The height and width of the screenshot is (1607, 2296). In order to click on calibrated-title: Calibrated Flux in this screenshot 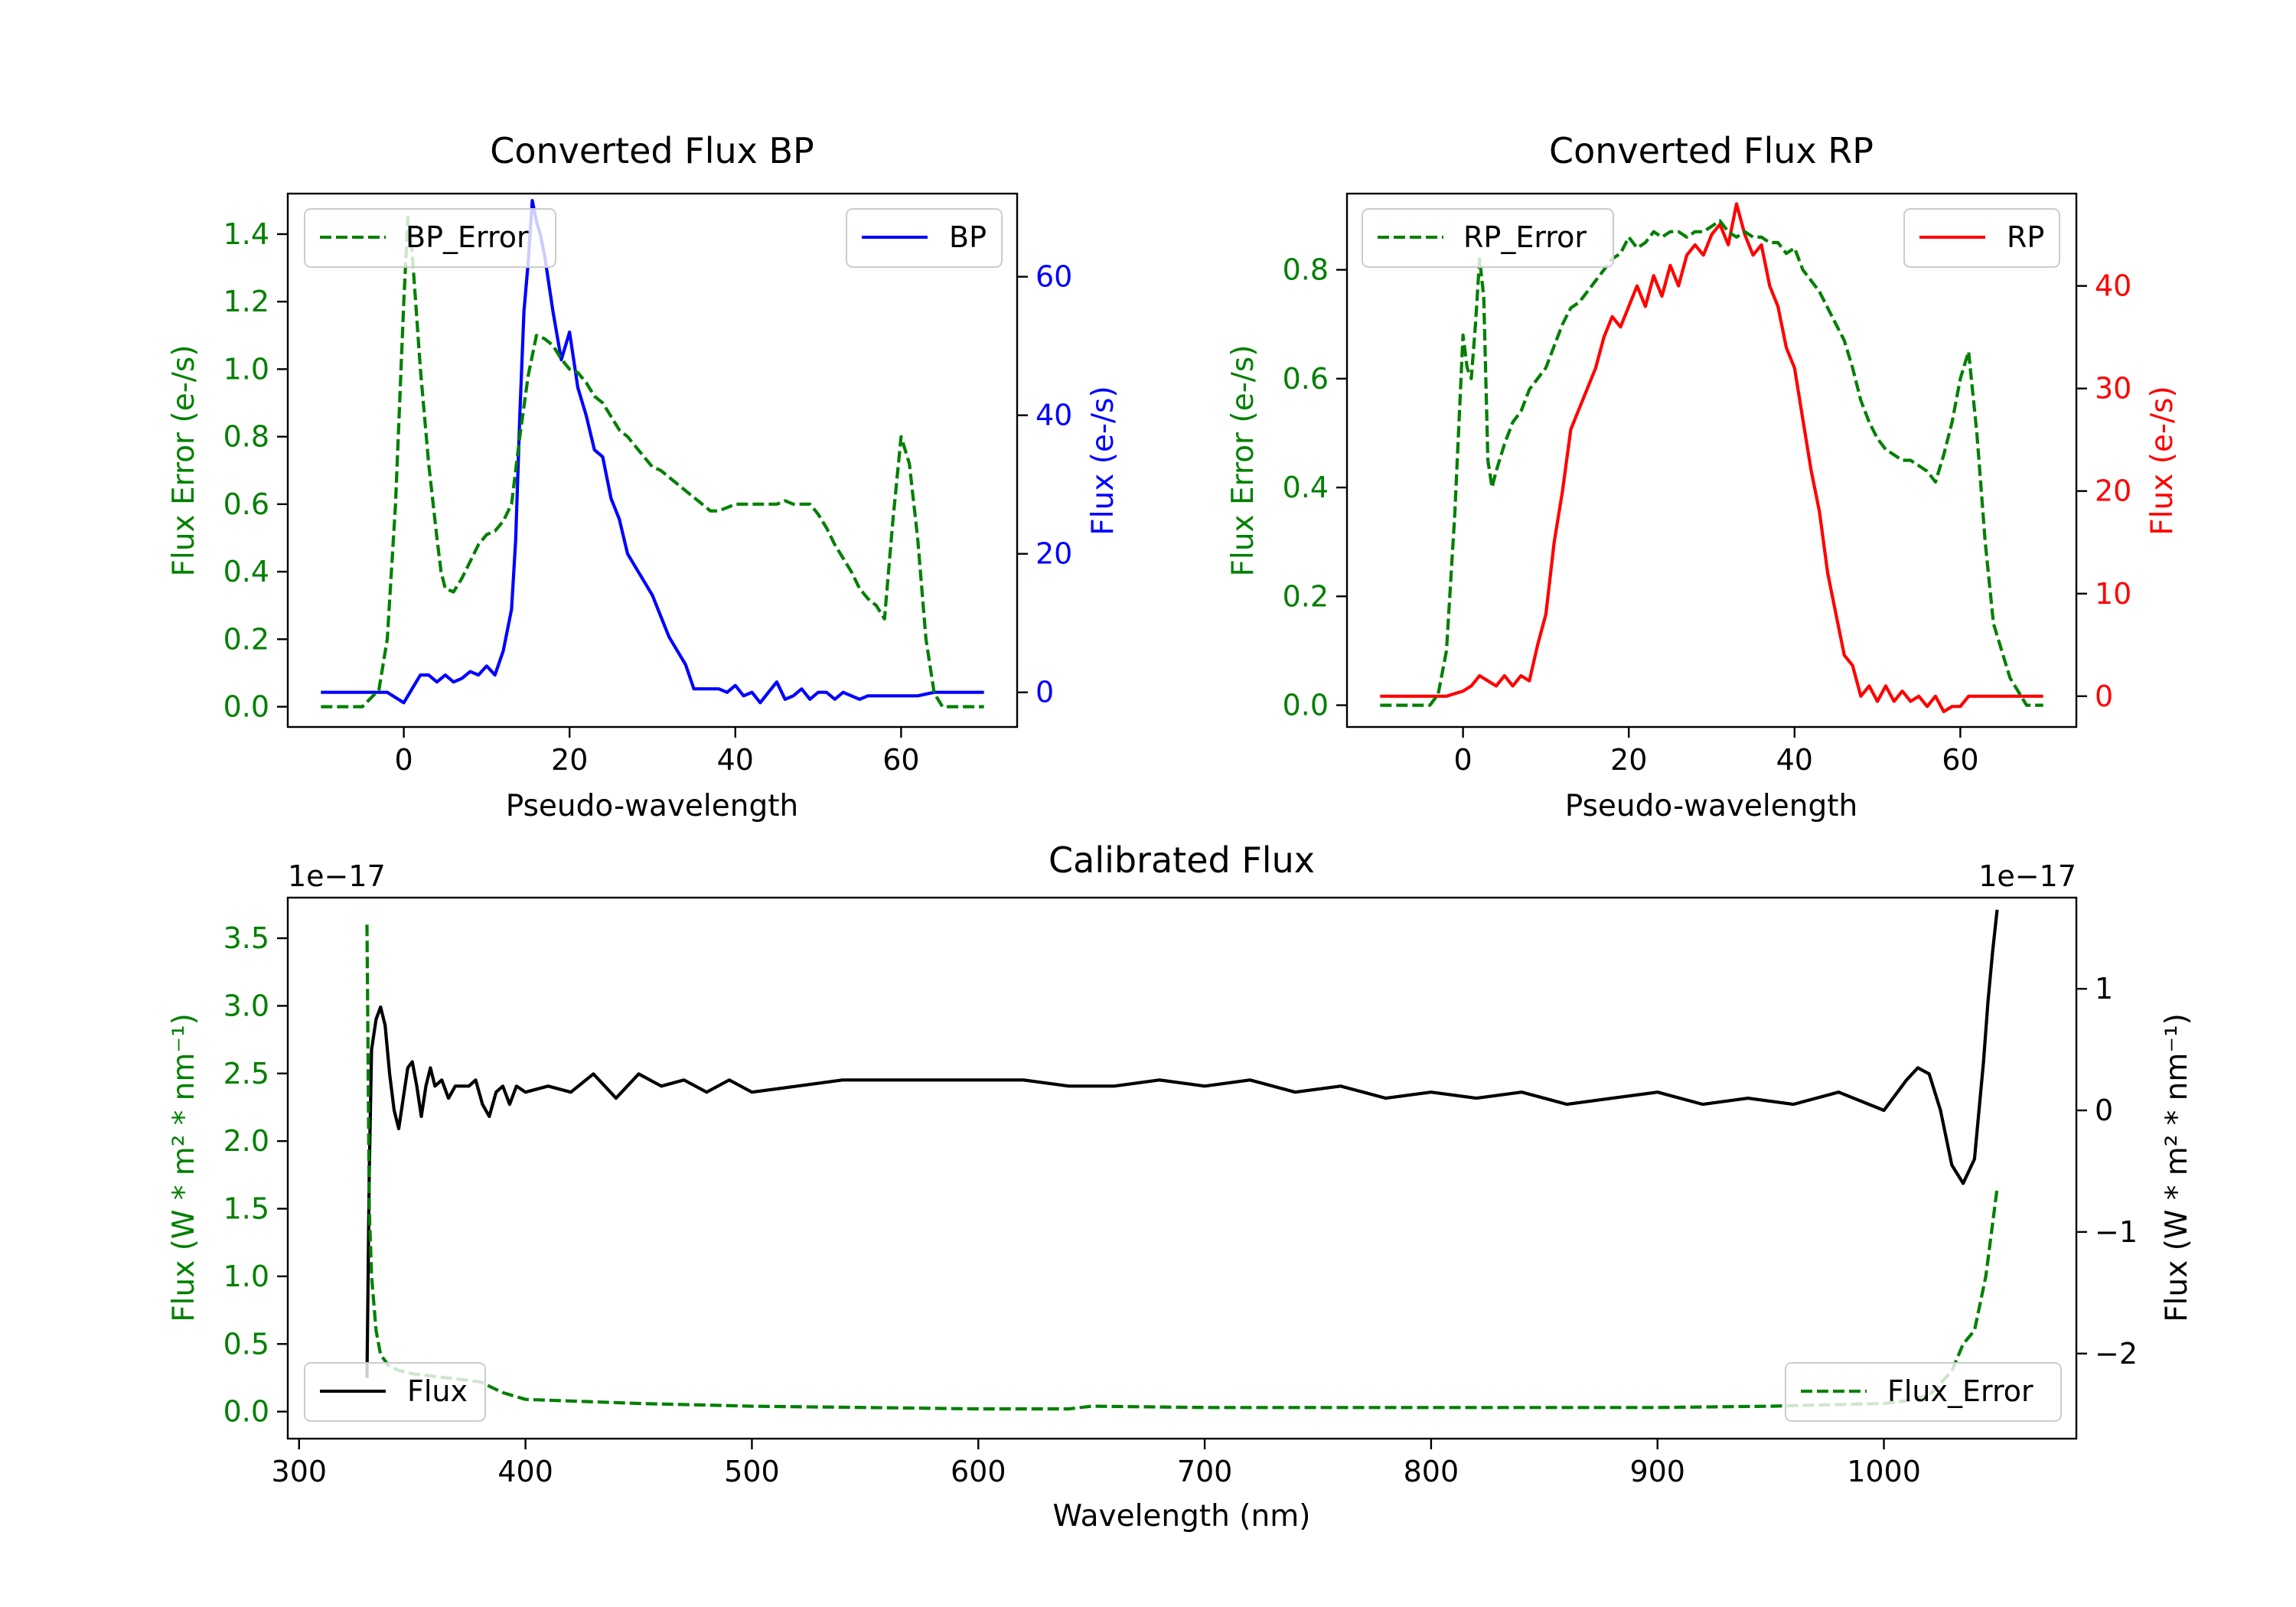, I will do `click(1182, 860)`.